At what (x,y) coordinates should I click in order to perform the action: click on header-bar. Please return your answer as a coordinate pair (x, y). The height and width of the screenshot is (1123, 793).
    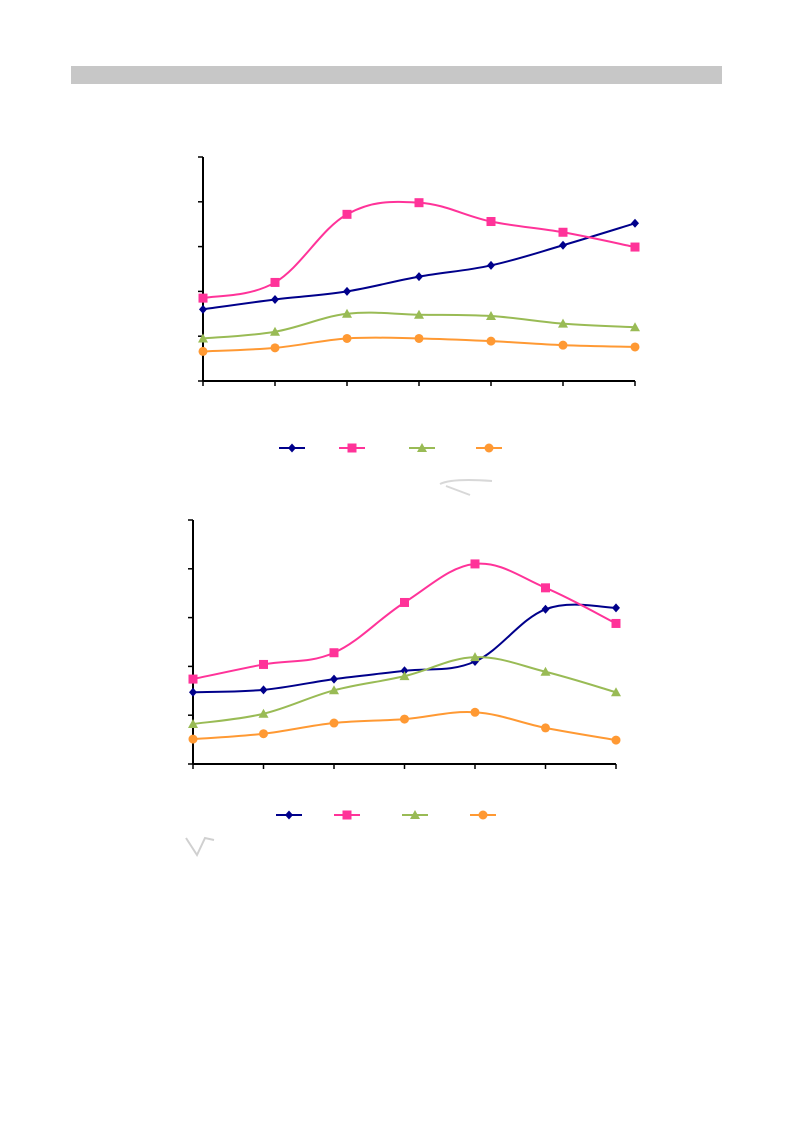
    Looking at the image, I should click on (396, 75).